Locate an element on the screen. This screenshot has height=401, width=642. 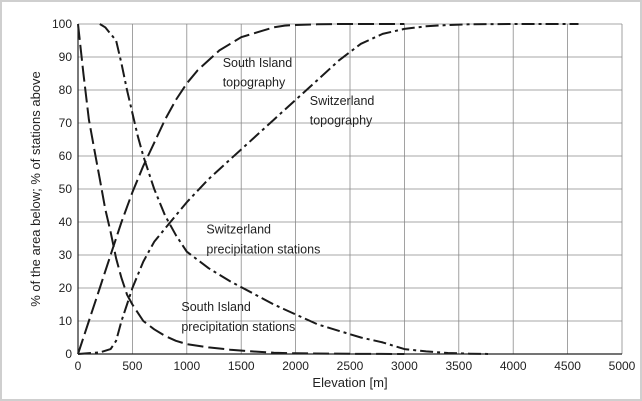
y-tick-label: 50 is located at coordinates (66, 189).